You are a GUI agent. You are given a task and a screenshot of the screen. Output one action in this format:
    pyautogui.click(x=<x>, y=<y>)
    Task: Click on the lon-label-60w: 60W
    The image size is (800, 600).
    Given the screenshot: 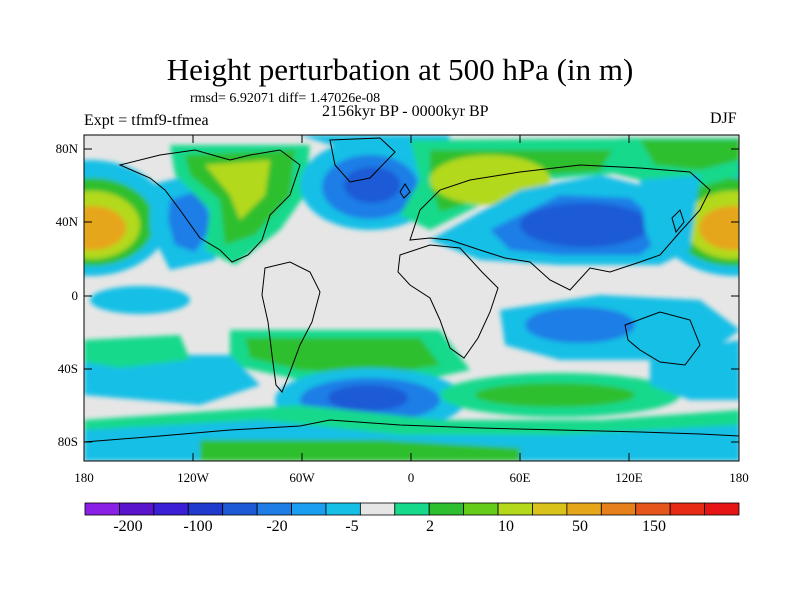 What is the action you would take?
    pyautogui.click(x=302, y=477)
    